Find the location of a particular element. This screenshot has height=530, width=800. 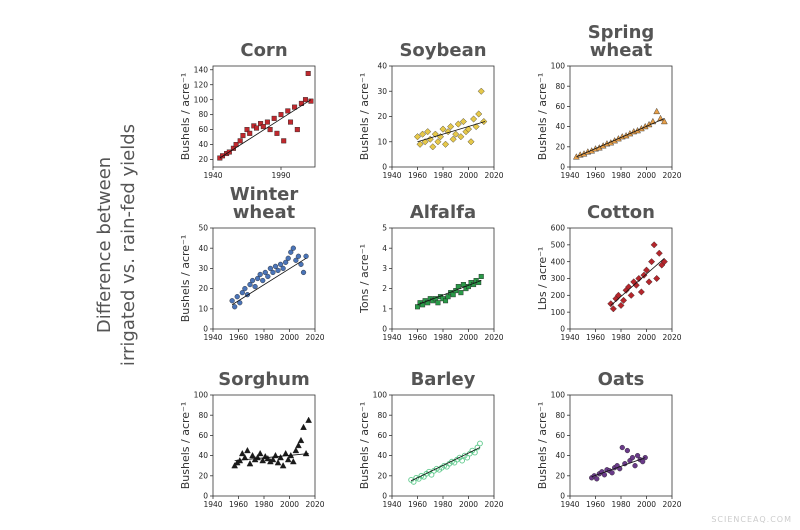

y-tick-label: 120 is located at coordinates (201, 84).